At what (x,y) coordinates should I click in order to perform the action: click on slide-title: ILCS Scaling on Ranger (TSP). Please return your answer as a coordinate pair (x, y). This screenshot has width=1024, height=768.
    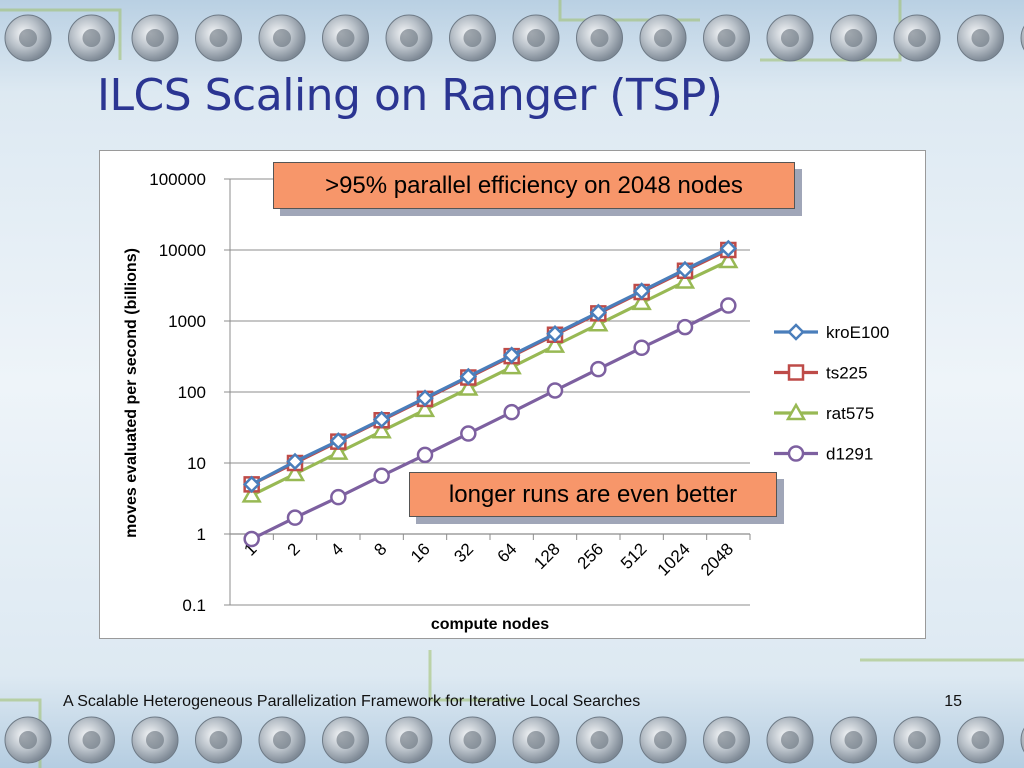
    Looking at the image, I should click on (410, 95).